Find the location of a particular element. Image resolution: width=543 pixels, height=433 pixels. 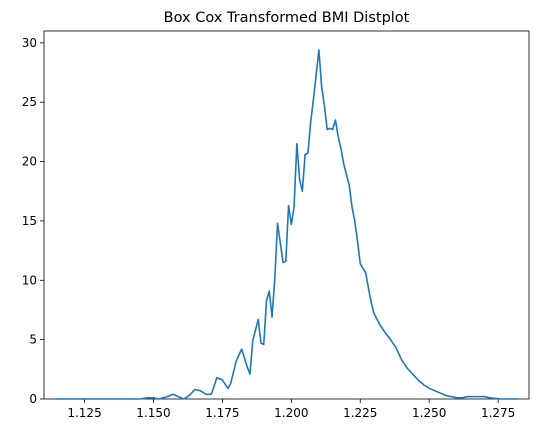

y-tick-label: 0 is located at coordinates (33, 399).